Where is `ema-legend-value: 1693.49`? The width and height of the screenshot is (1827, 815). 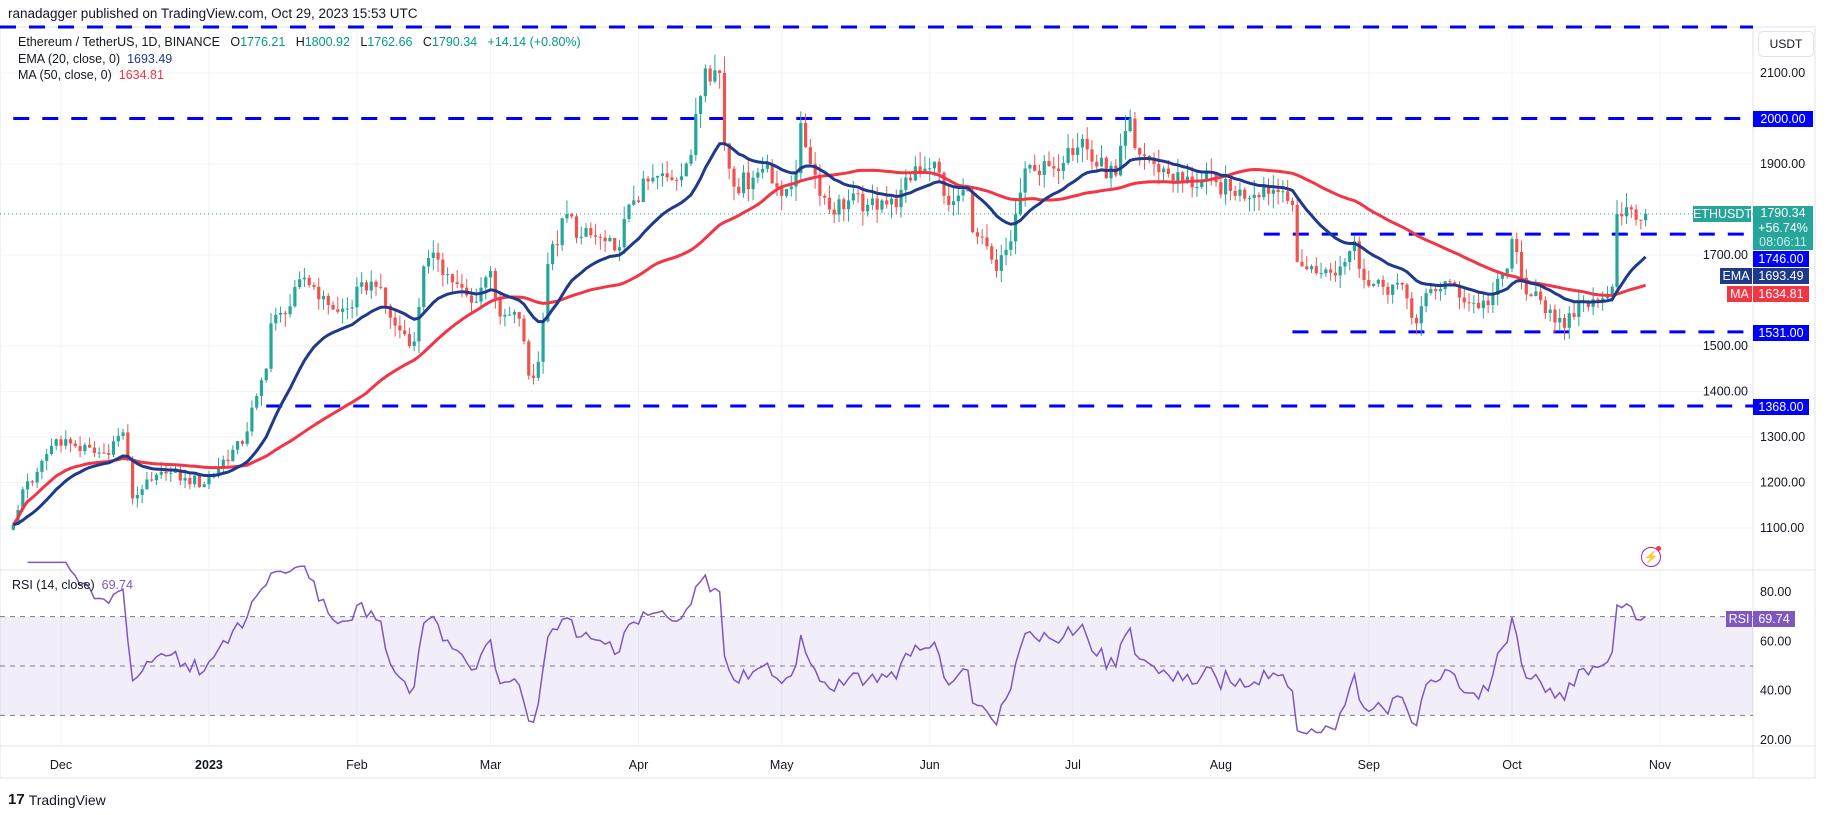
ema-legend-value: 1693.49 is located at coordinates (150, 59).